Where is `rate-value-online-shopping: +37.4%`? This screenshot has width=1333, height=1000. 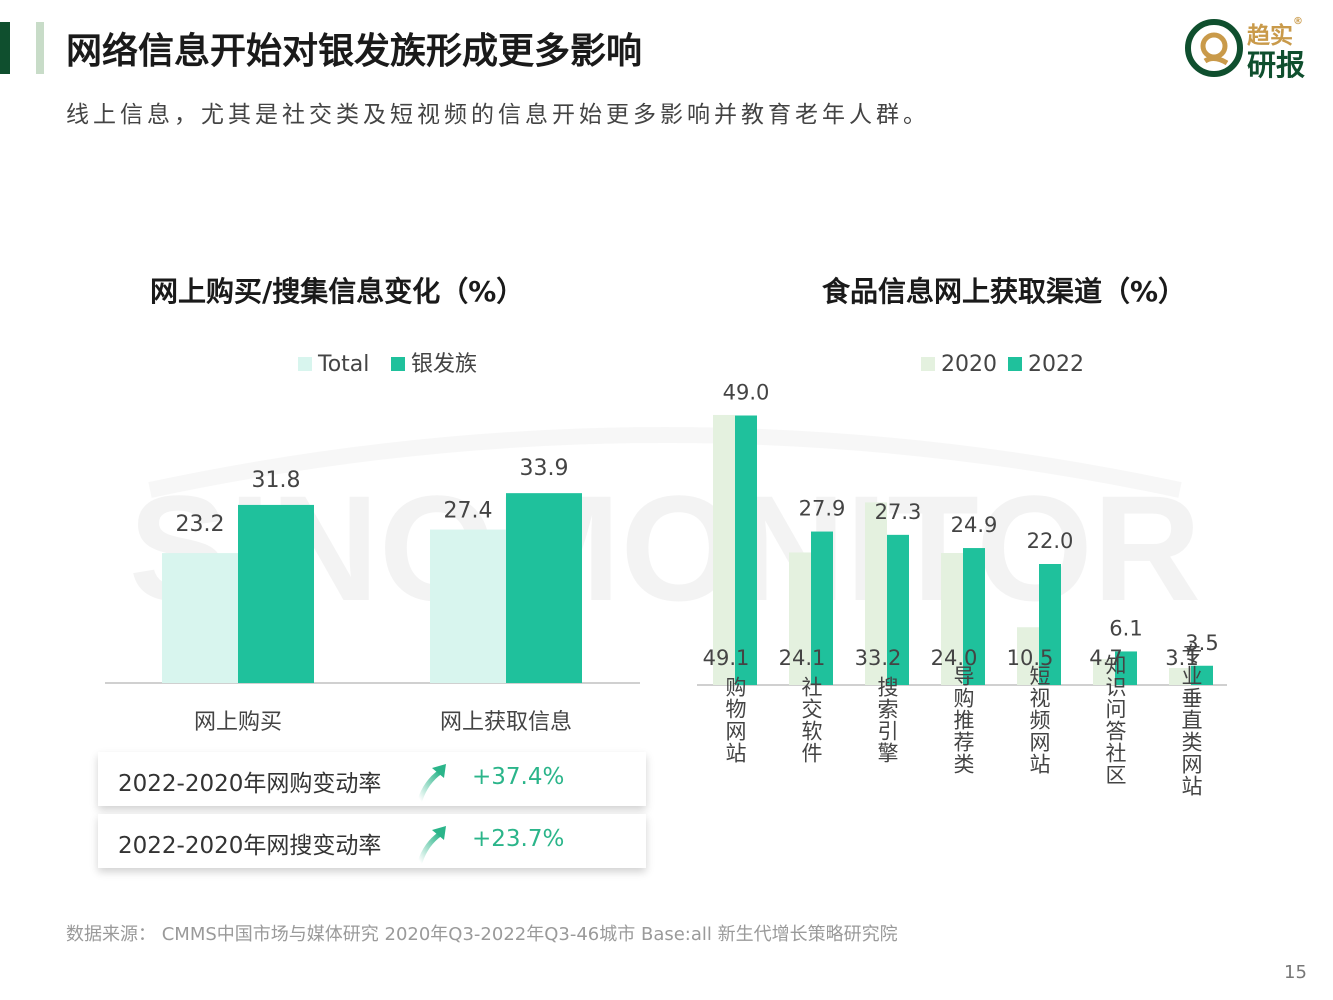
rate-value-online-shopping: +37.4% is located at coordinates (518, 777).